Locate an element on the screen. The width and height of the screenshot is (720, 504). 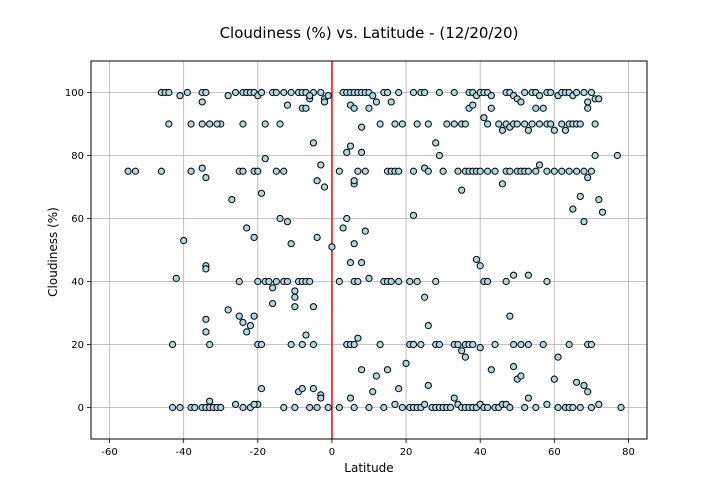
x-tick-label: -60 is located at coordinates (109, 452).